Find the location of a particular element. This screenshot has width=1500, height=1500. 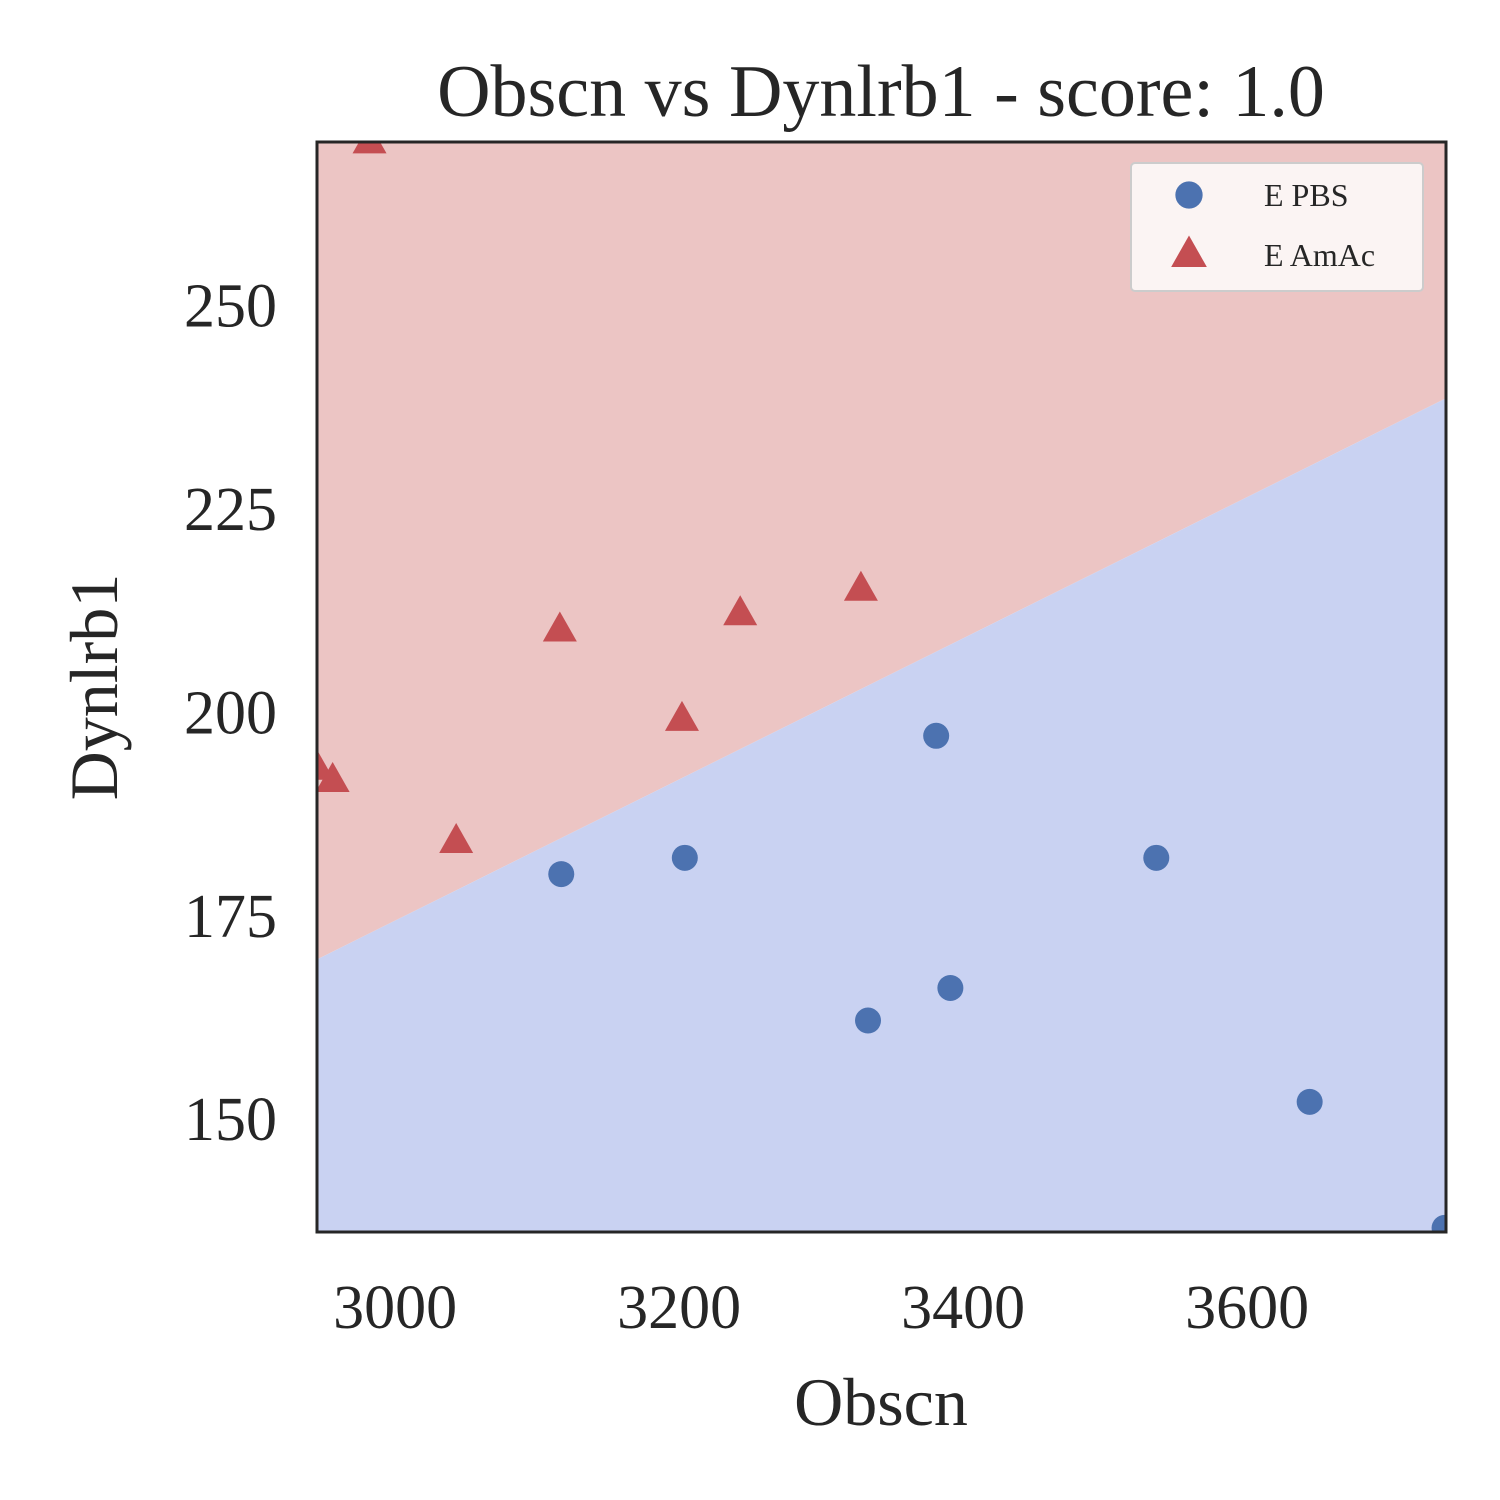

x-axis-ticks: 3000 3200 3400 3600 is located at coordinates (821, 1308).